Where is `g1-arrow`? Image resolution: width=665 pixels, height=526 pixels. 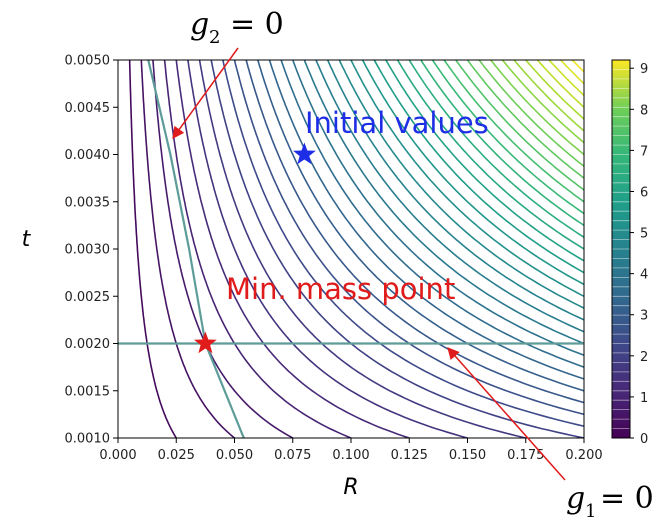
g1-arrow is located at coordinates (506, 414).